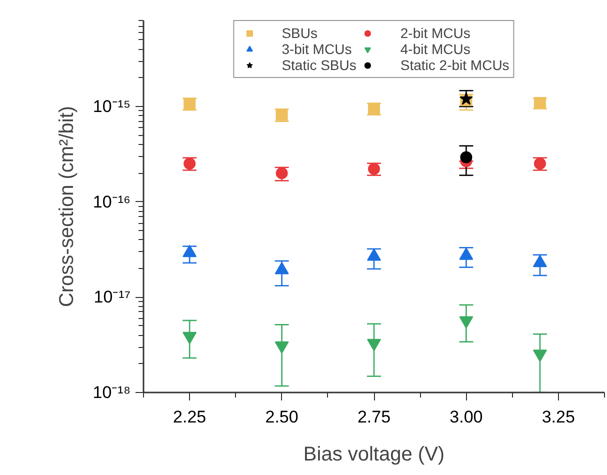 Image resolution: width=607 pixels, height=475 pixels. Describe the element at coordinates (189, 417) in the screenshot. I see `x-tick-label: 2.25` at that location.